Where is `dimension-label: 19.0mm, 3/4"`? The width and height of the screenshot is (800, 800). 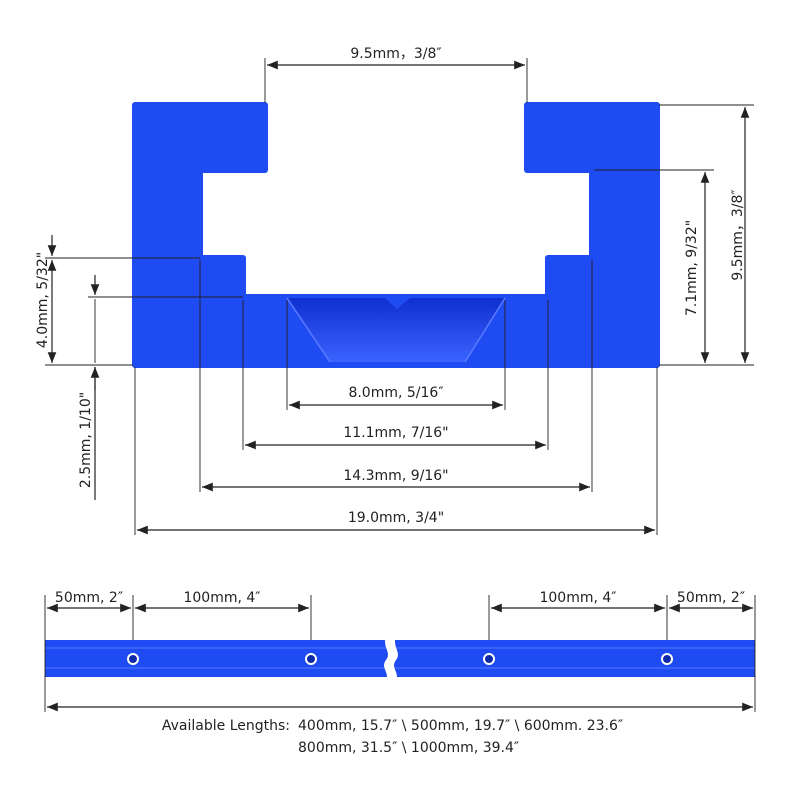 dimension-label: 19.0mm, 3/4" is located at coordinates (396, 518).